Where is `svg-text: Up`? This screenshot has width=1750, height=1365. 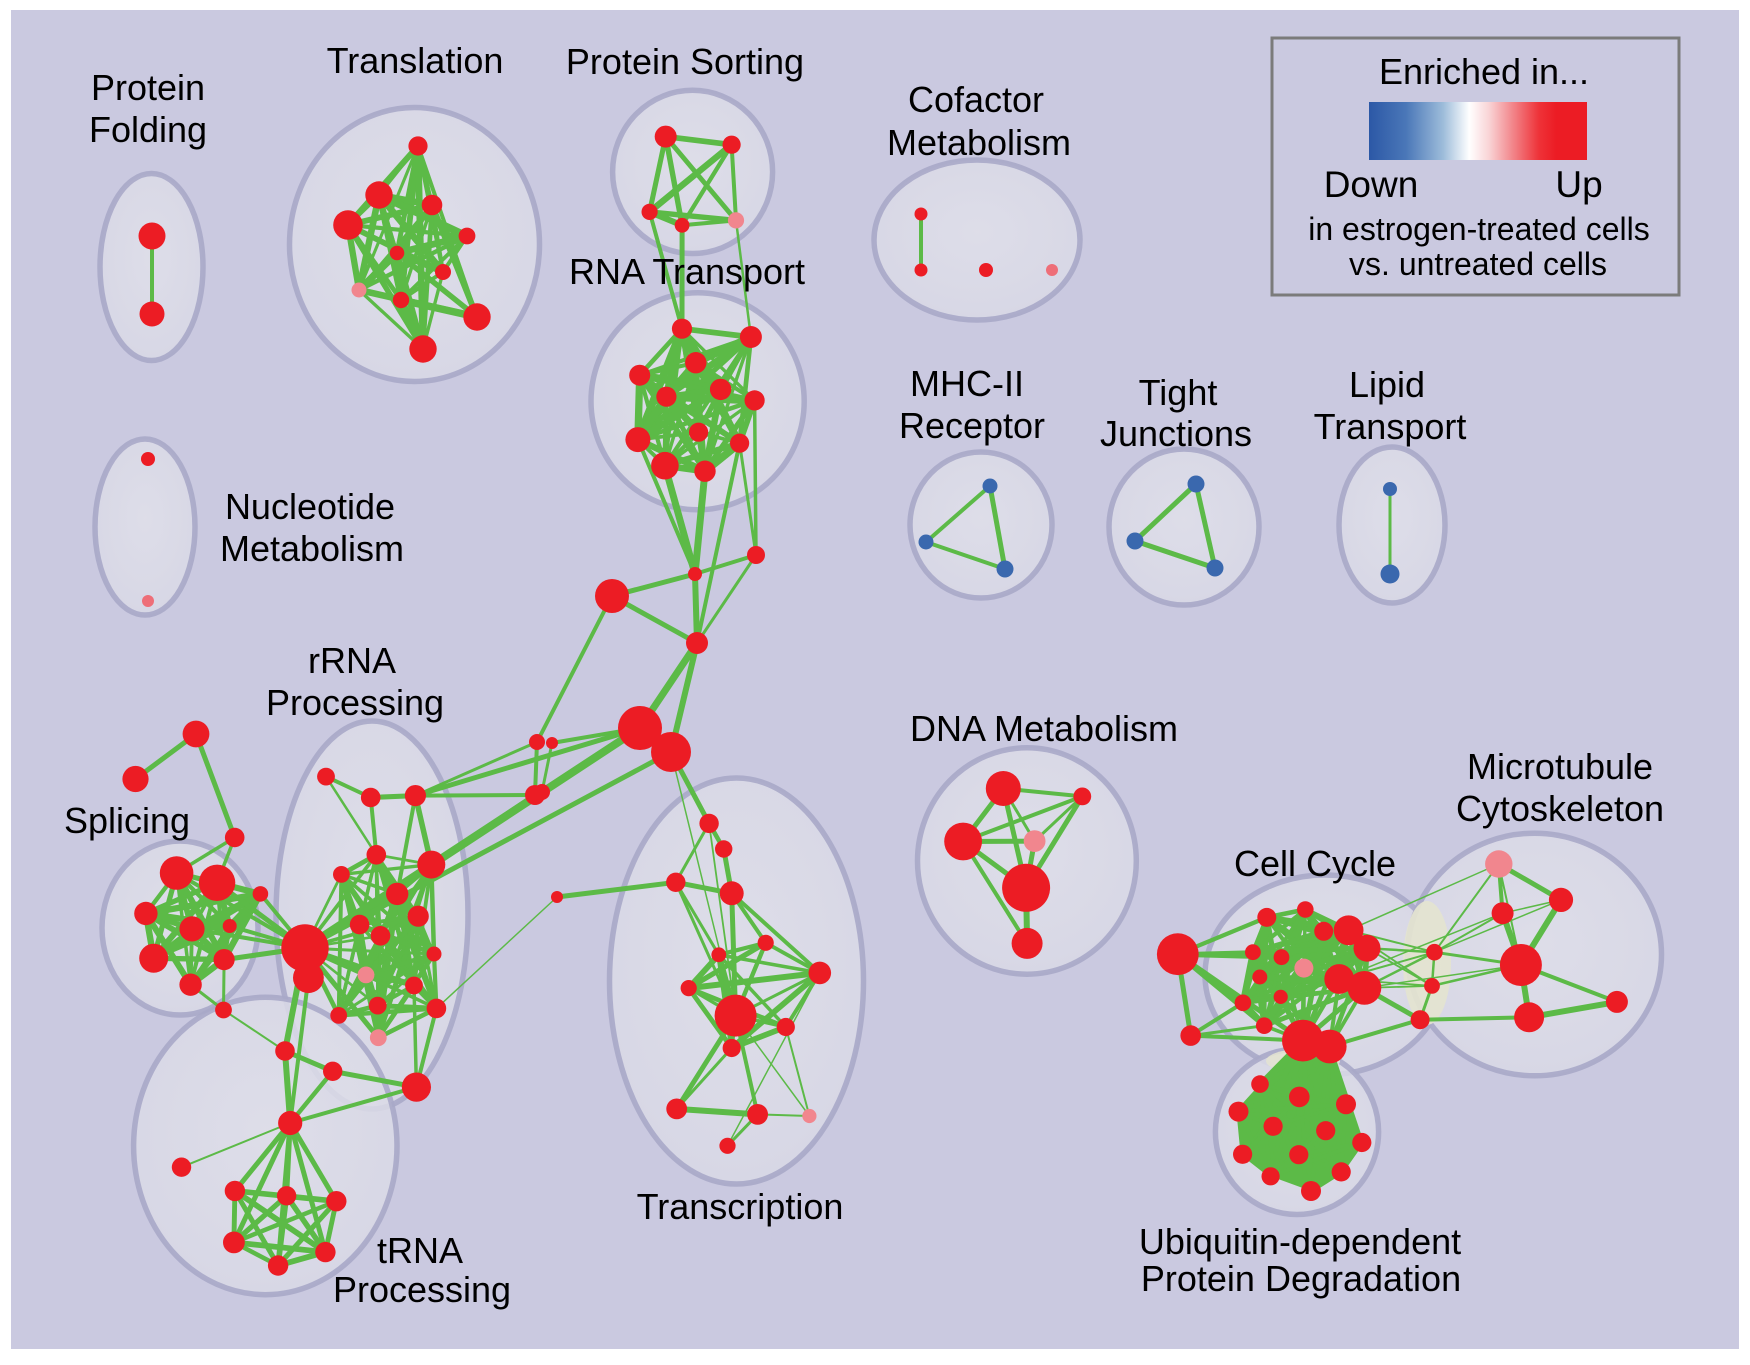 svg-text: Up is located at coordinates (1578, 184).